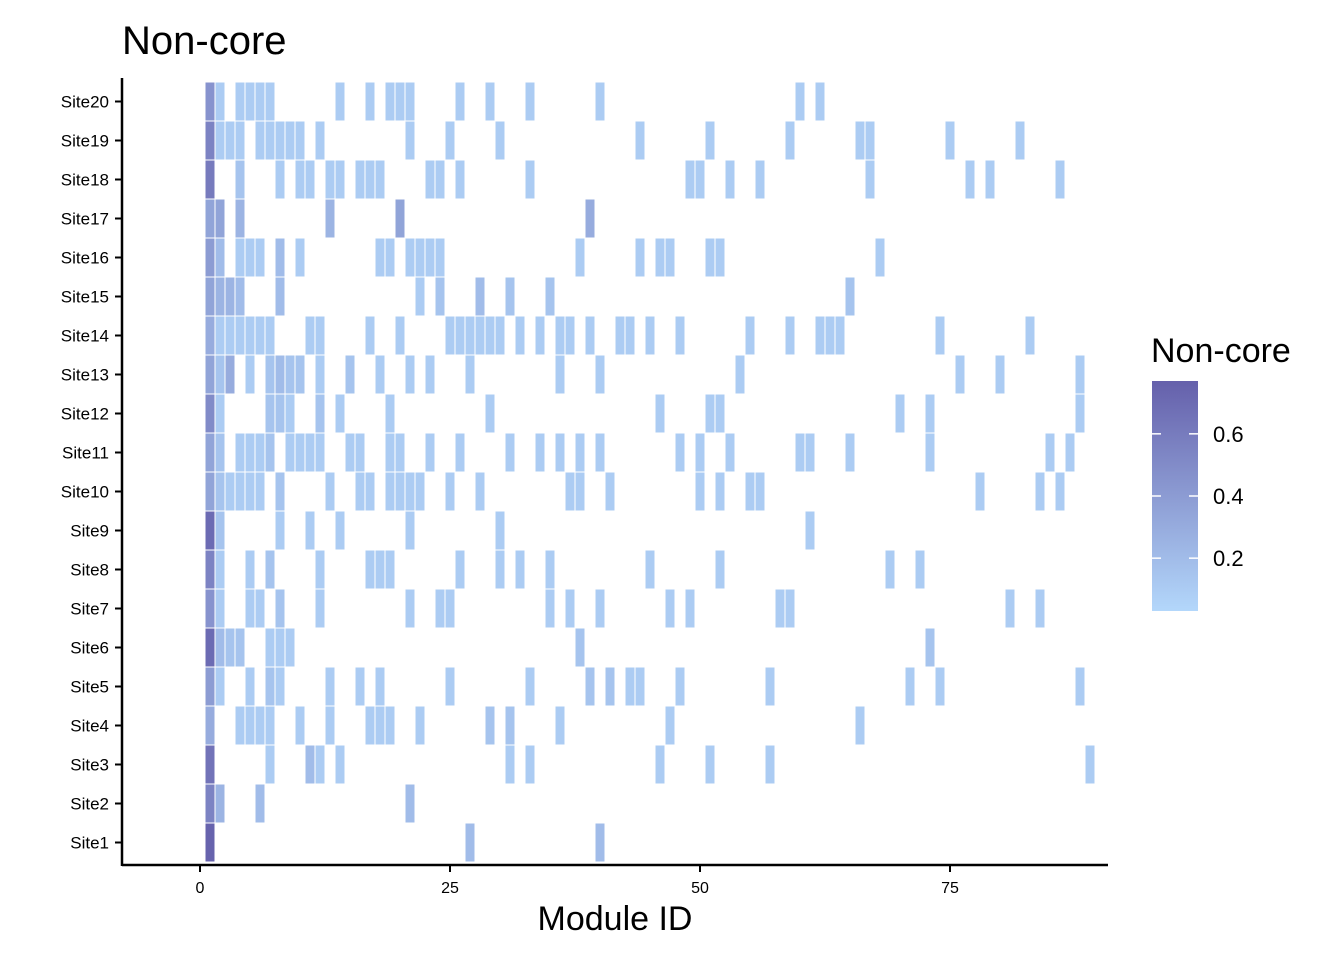  I want to click on y-tick-label: Site2, so click(89, 804).